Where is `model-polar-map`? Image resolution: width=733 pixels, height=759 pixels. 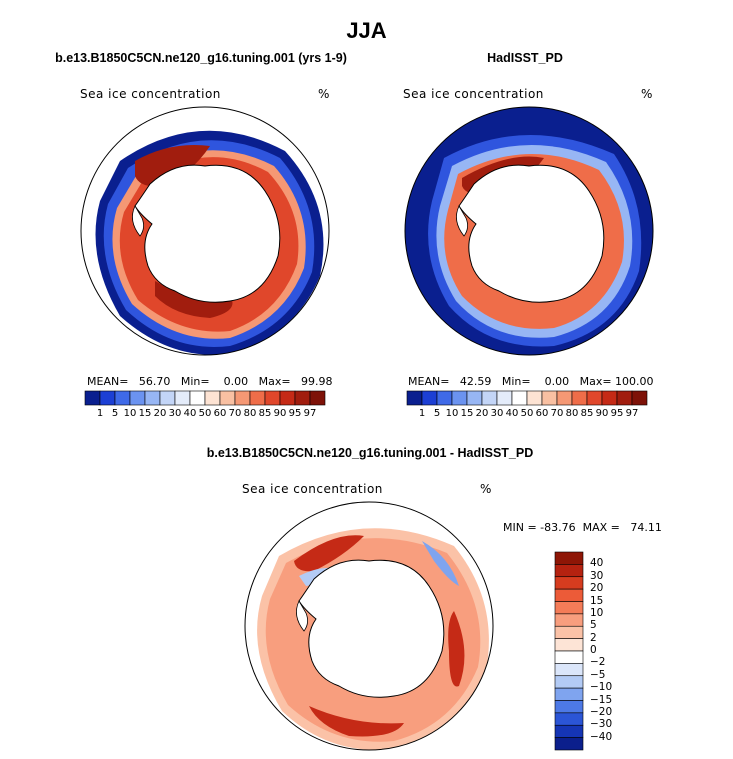 model-polar-map is located at coordinates (205, 231).